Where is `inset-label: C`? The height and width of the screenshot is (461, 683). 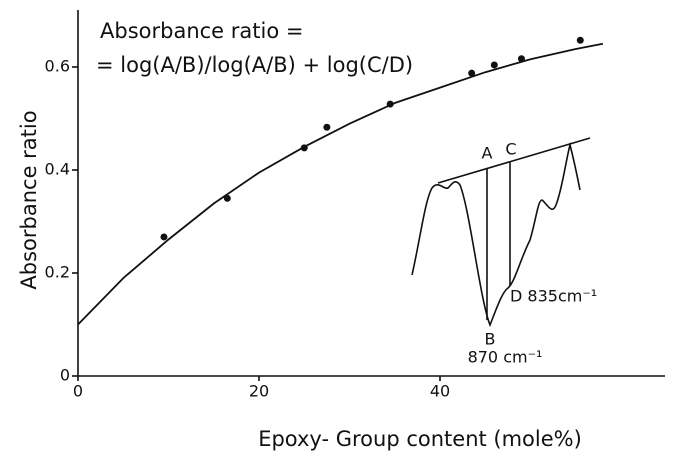 inset-label: C is located at coordinates (510, 149).